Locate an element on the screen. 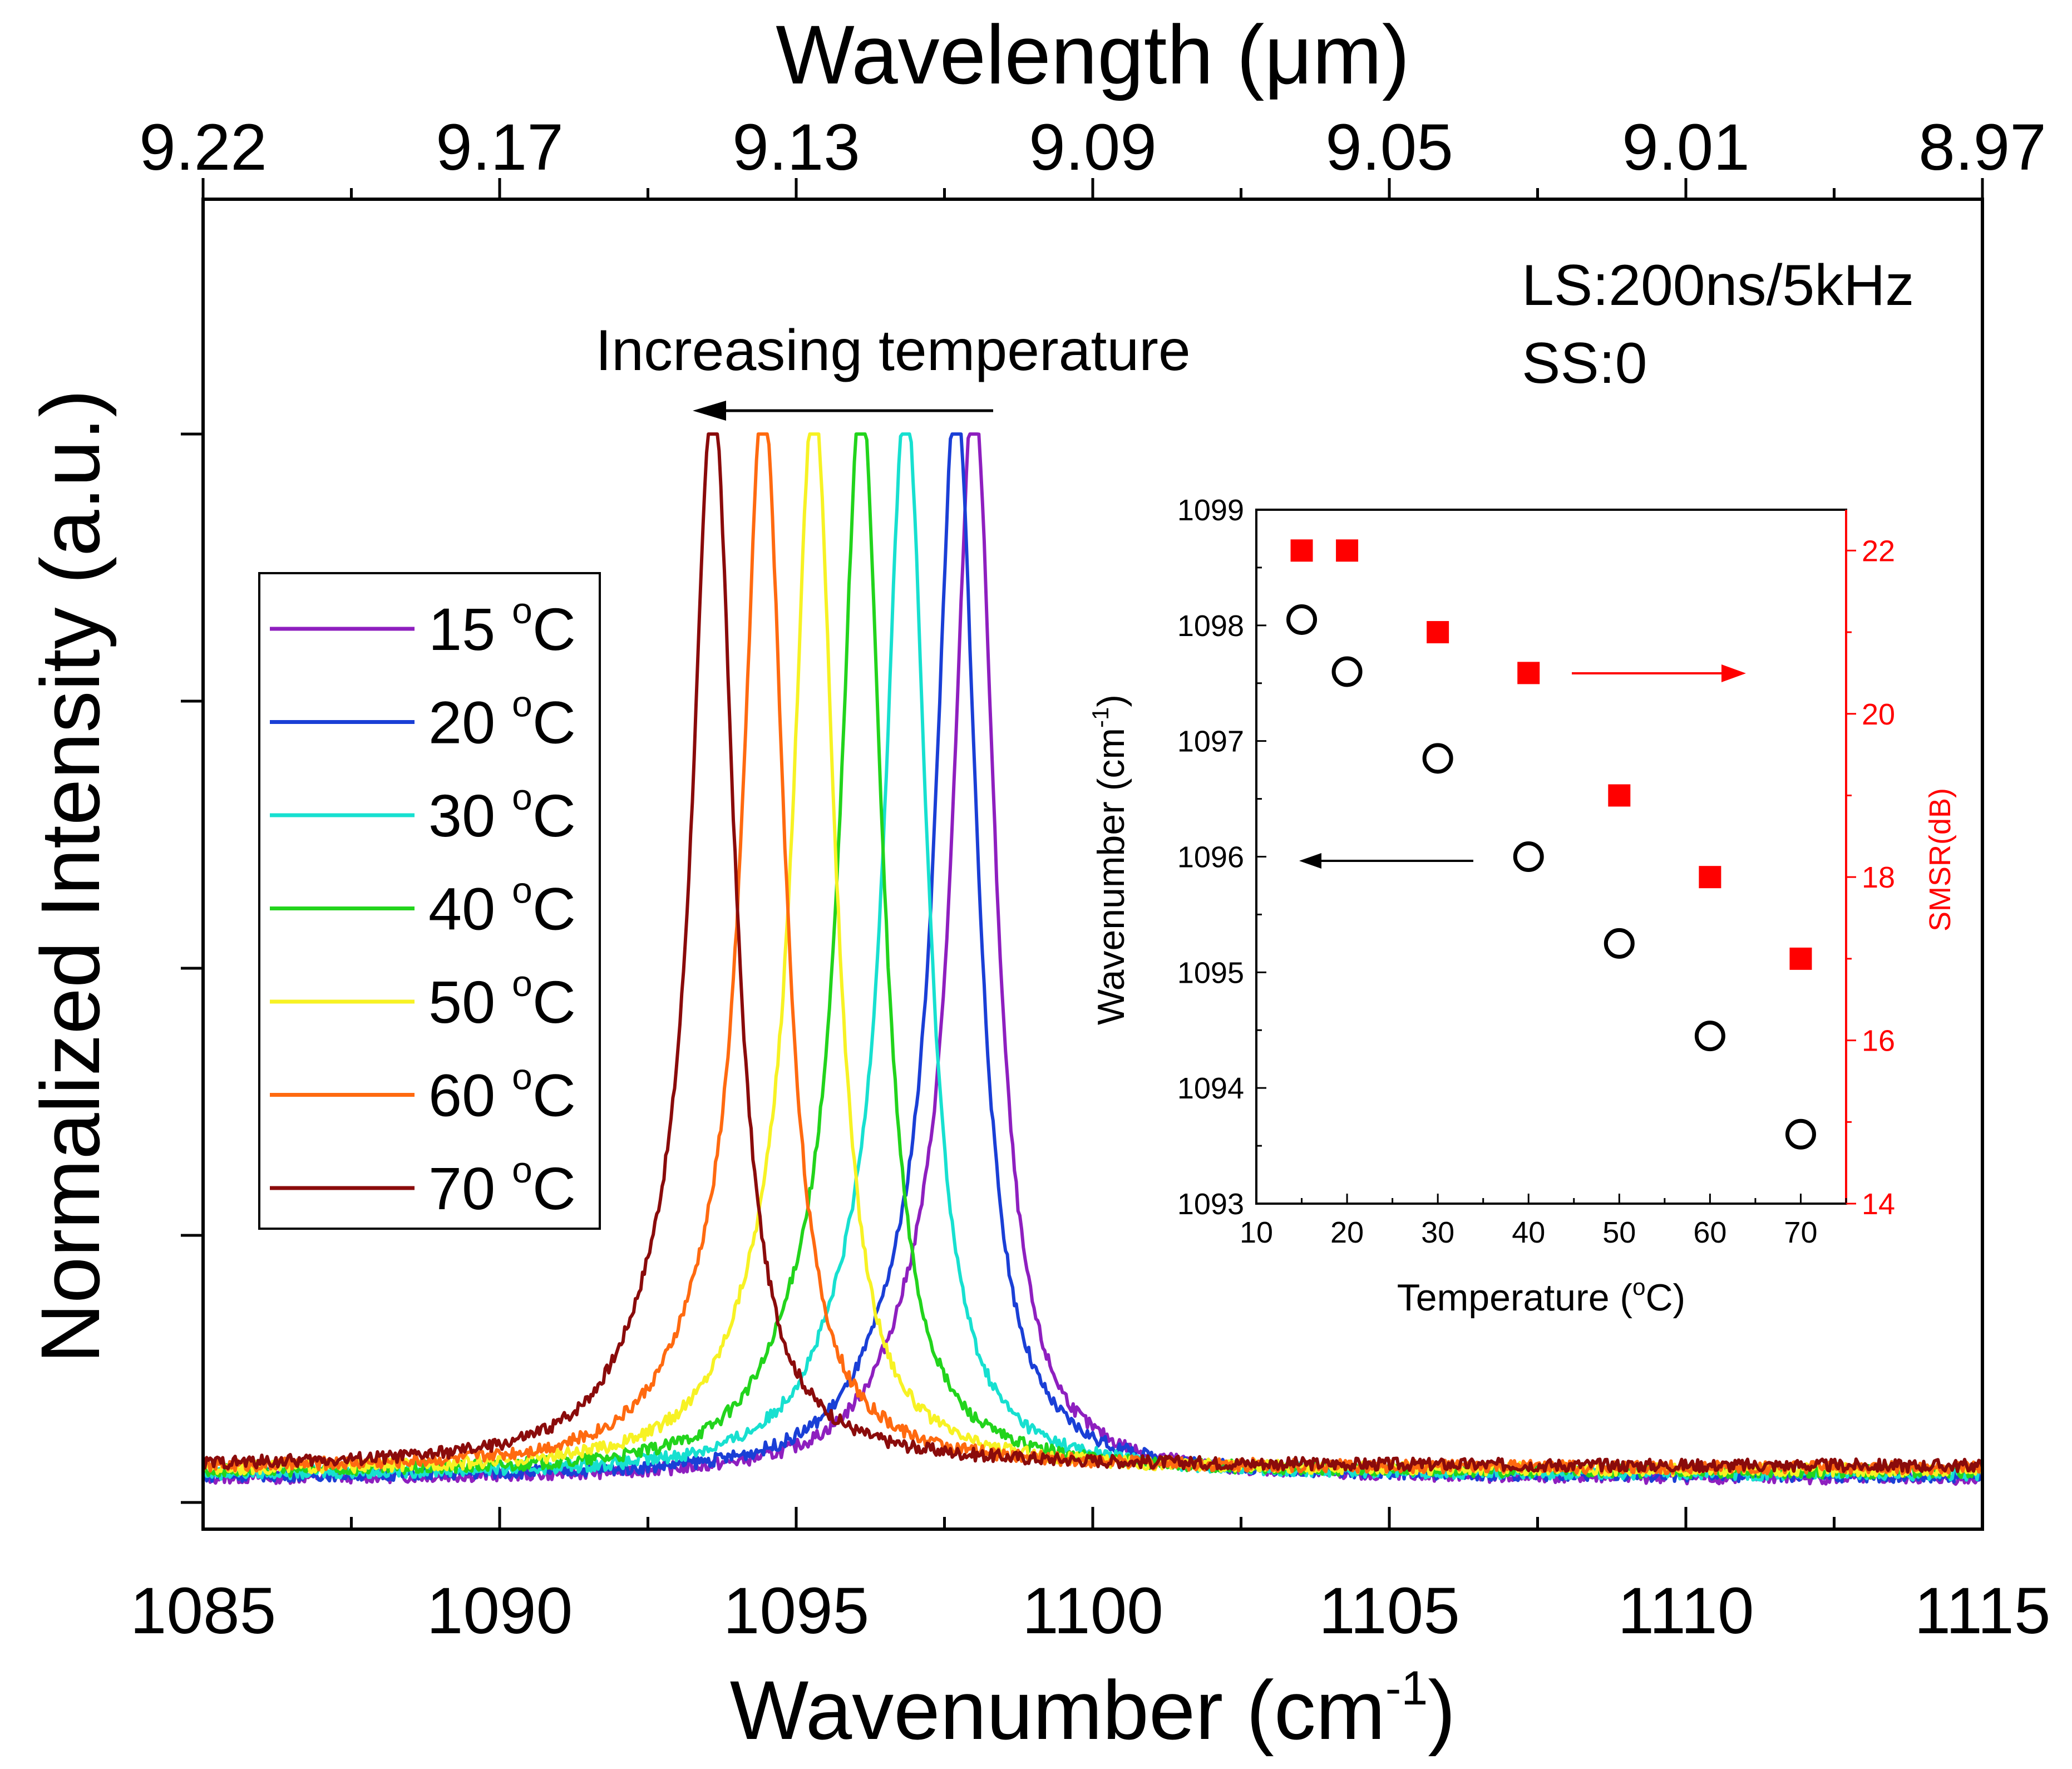  inset-x-tick-label: 70 is located at coordinates (1800, 1232).